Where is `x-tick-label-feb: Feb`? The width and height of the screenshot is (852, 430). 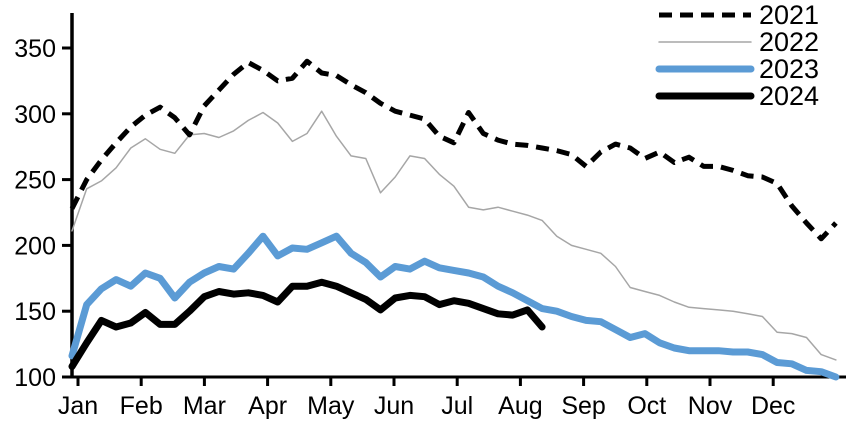
x-tick-label-feb: Feb is located at coordinates (141, 406).